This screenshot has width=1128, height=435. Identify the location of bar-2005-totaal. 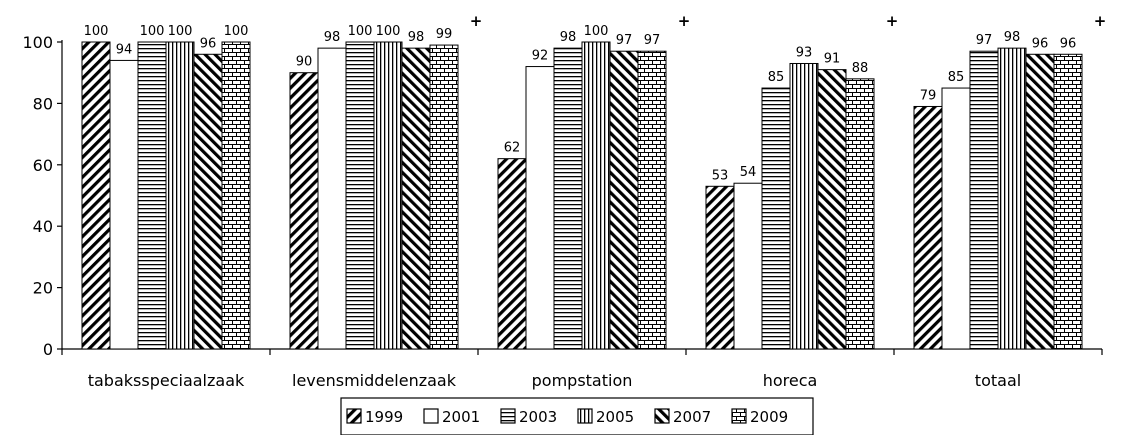
(1012, 198).